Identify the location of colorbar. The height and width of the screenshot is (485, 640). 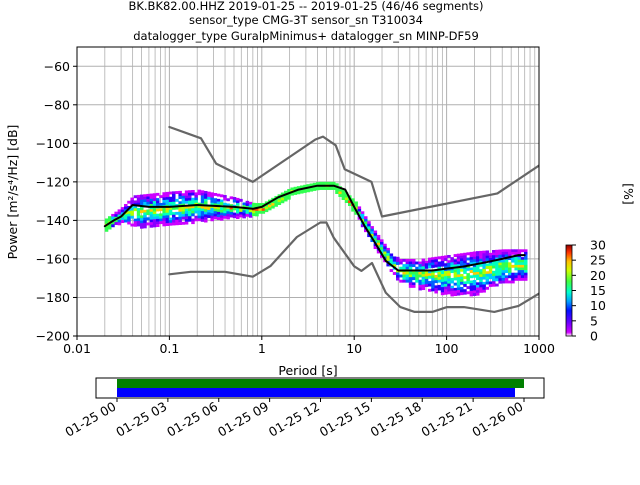
(569, 290).